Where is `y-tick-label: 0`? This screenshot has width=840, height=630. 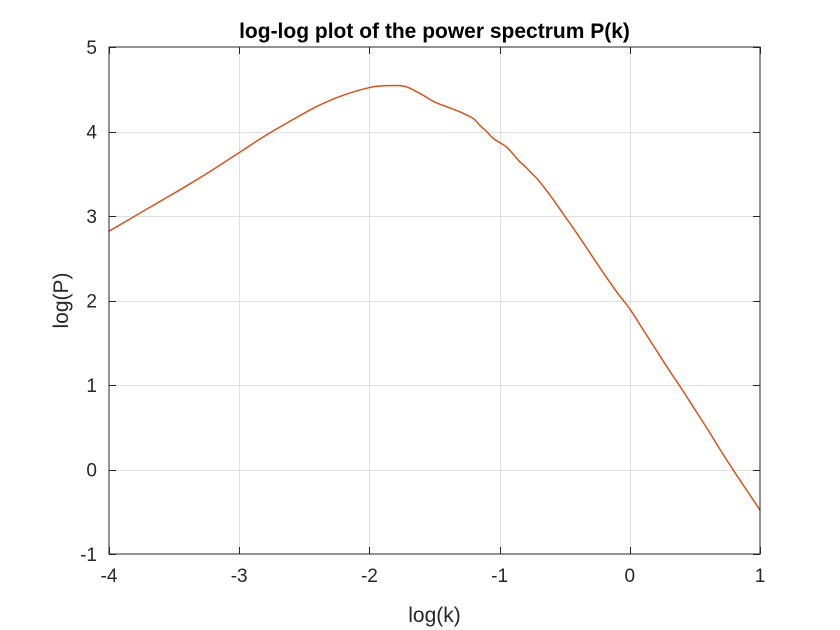 y-tick-label: 0 is located at coordinates (91, 471).